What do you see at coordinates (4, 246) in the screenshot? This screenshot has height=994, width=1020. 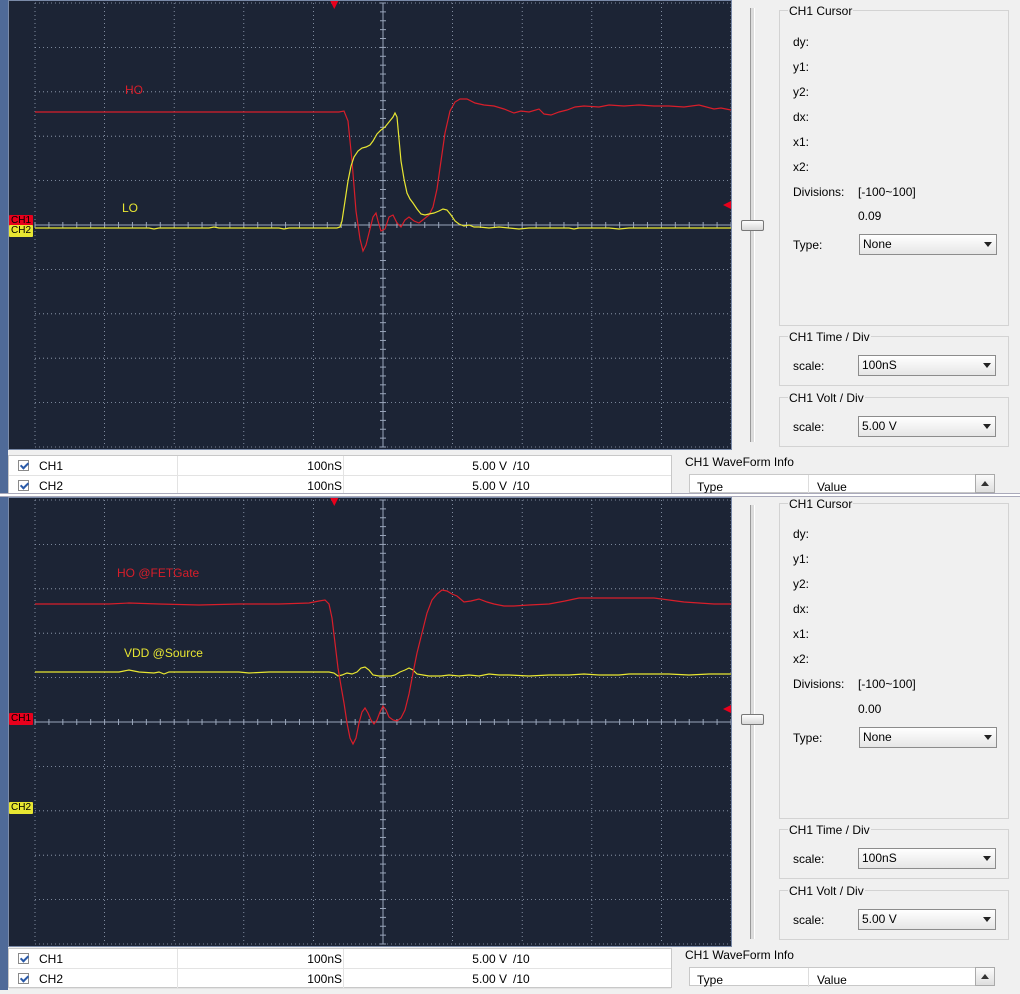 I see `left-edge-bar` at bounding box center [4, 246].